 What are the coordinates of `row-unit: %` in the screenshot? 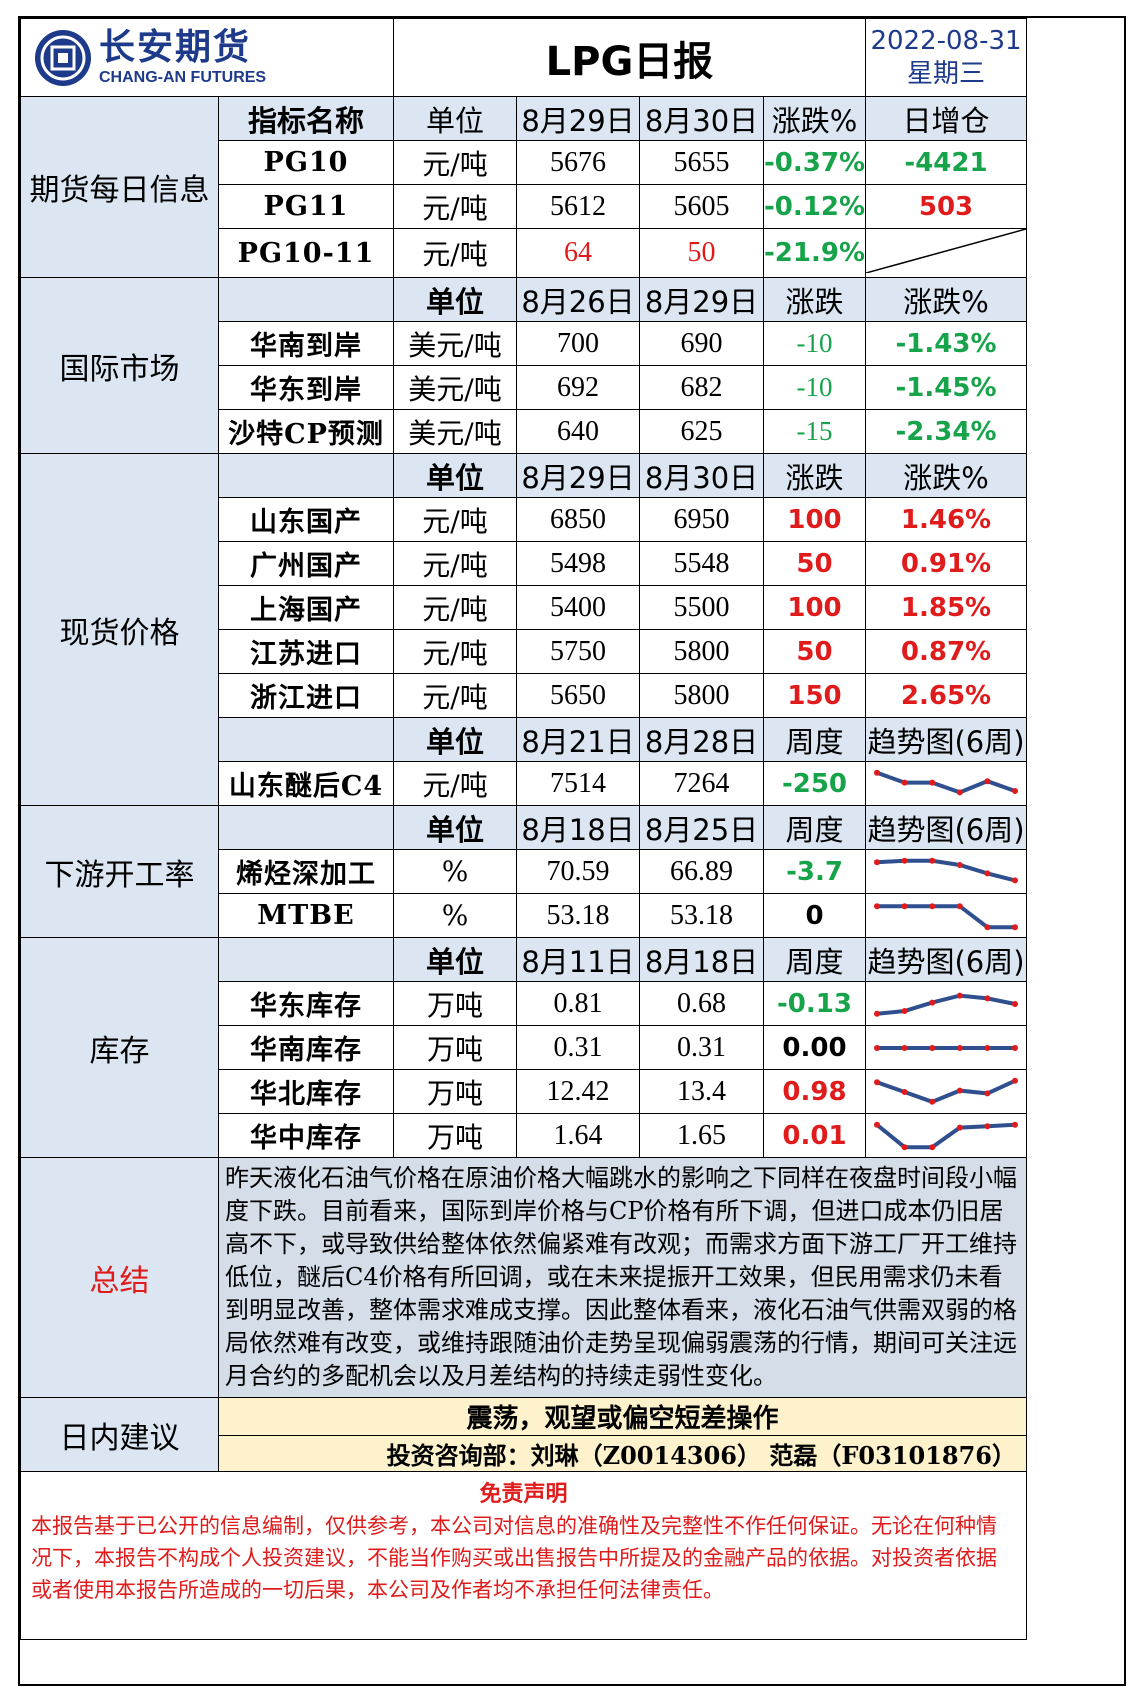 It's located at (455, 871).